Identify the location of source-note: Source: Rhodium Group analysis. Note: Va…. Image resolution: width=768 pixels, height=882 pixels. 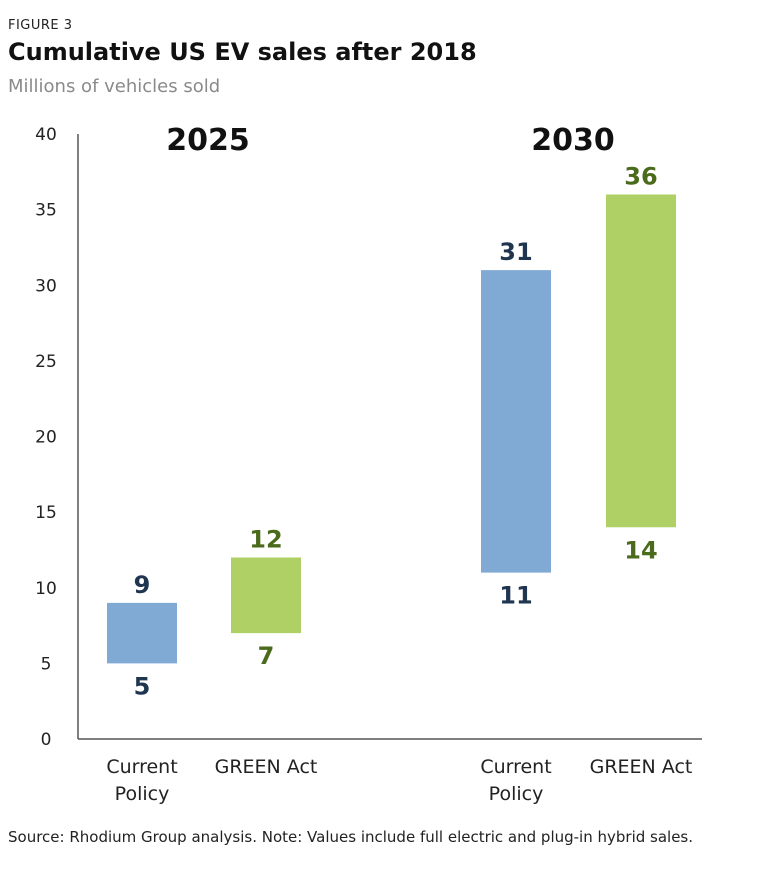
(351, 837).